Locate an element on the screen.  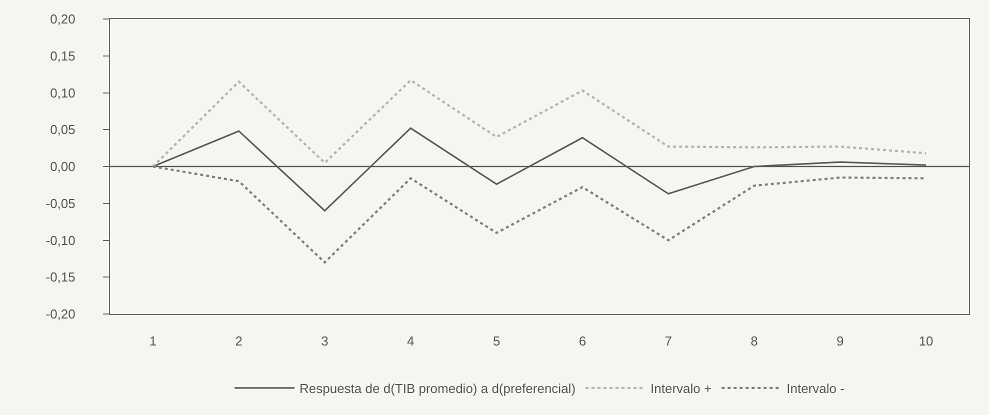
x-tick-label: 8 is located at coordinates (754, 341).